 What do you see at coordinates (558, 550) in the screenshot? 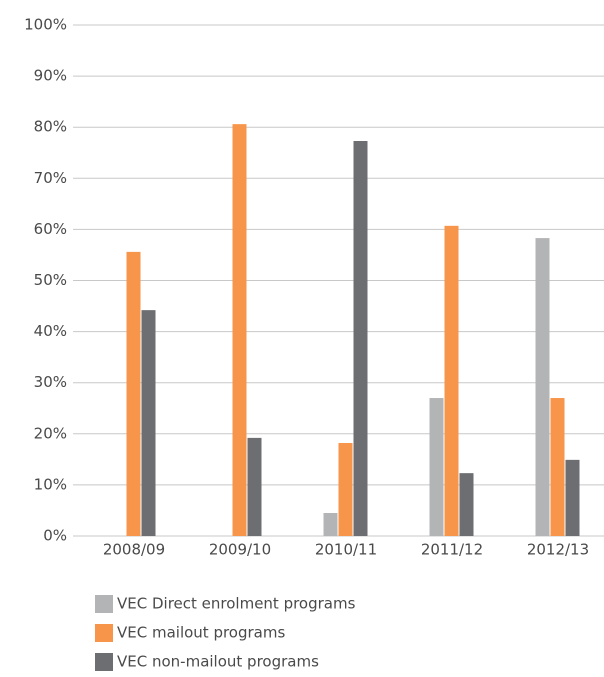
I see `x-tick-label: 2012/13` at bounding box center [558, 550].